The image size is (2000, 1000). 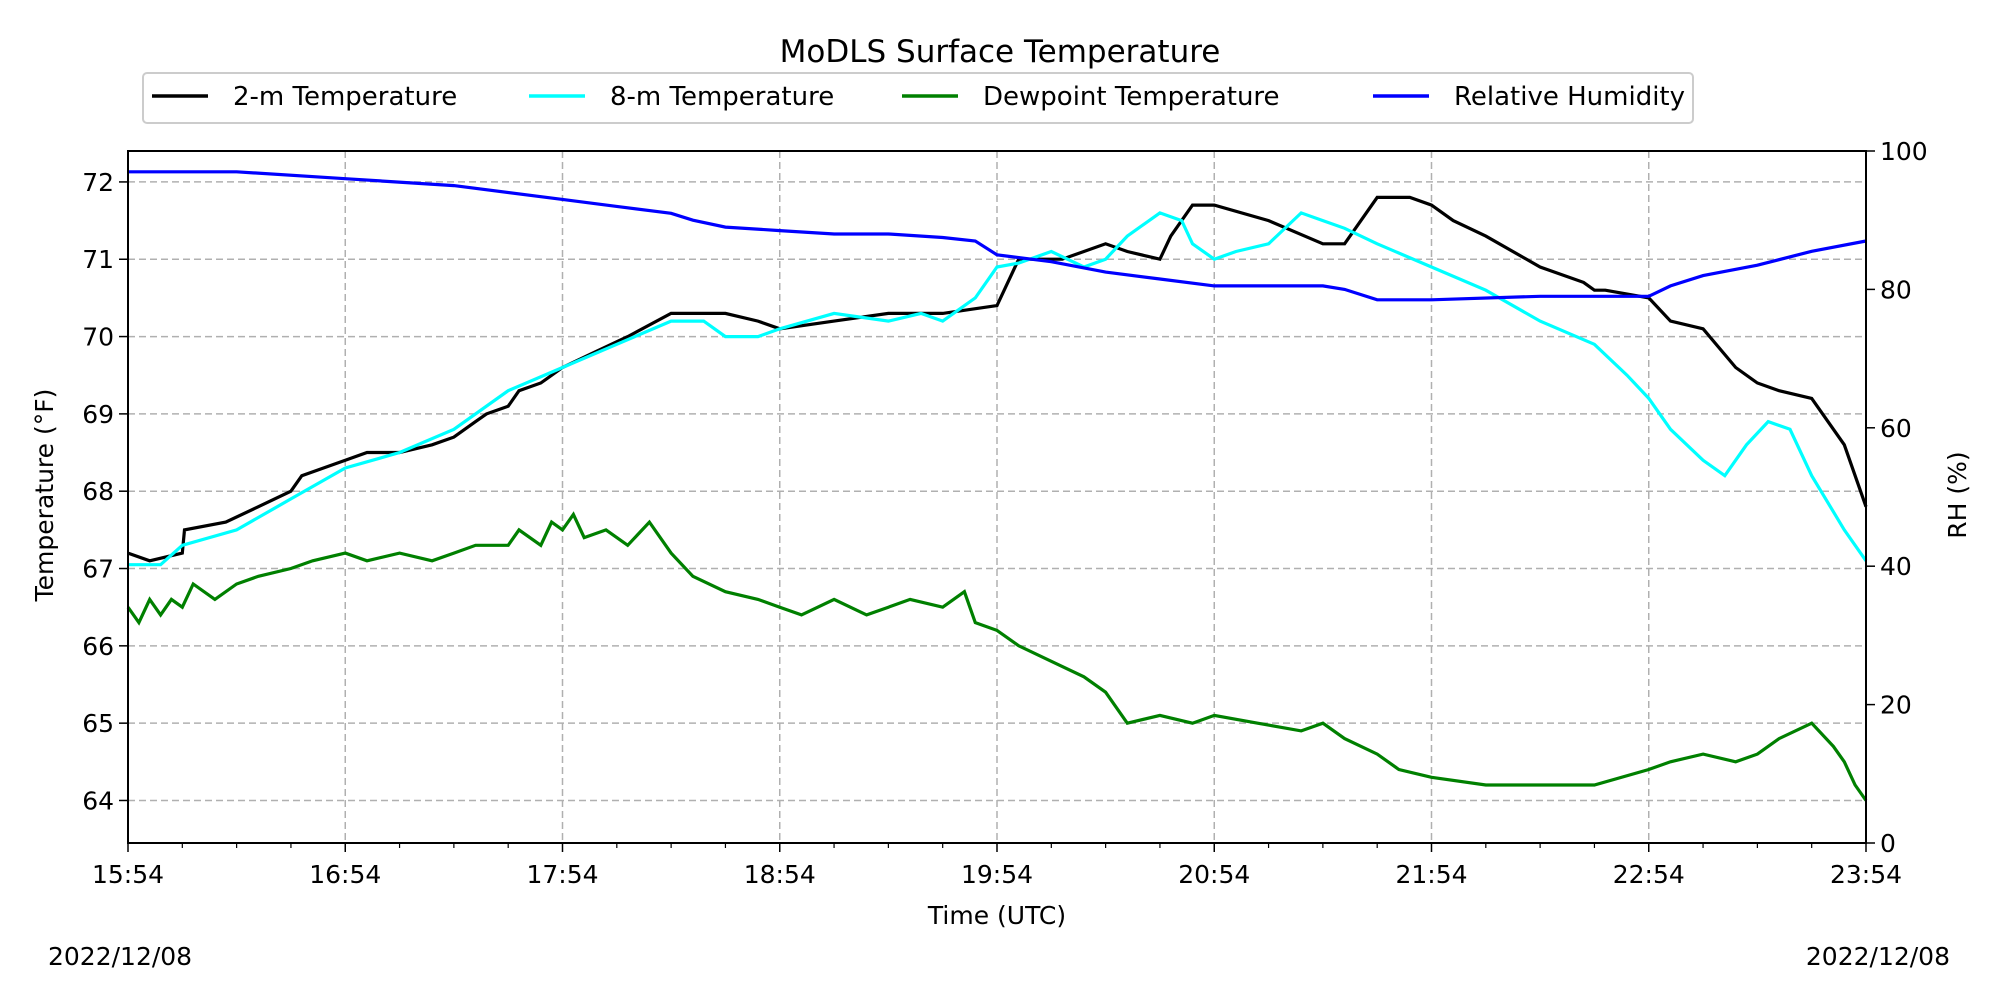 I want to click on start-date-label: 2022/12/08, so click(x=120, y=956).